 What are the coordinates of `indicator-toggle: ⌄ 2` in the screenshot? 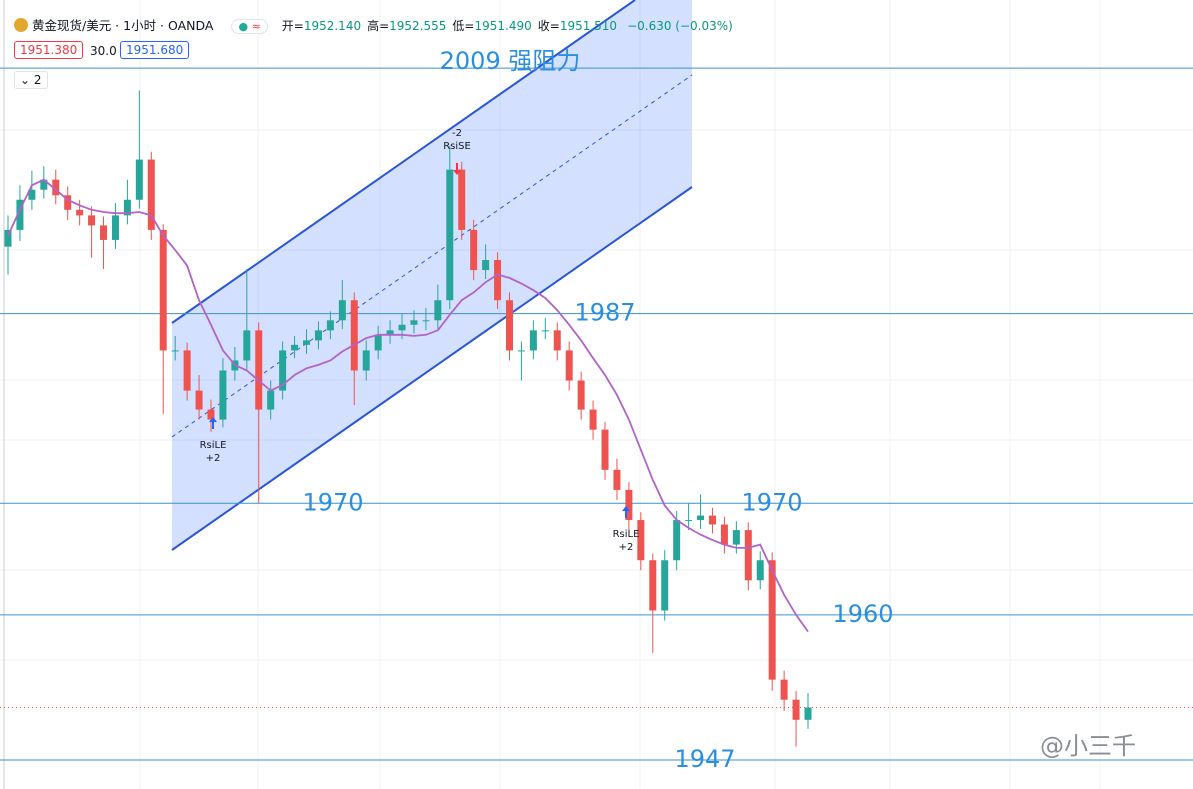 It's located at (31, 80).